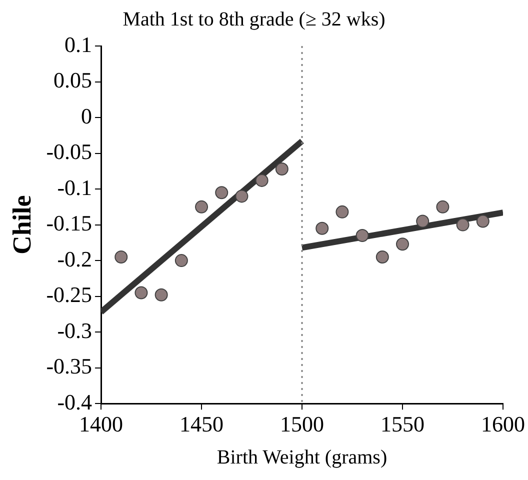 This screenshot has width=528, height=480. I want to click on chart-title: Math 1st to 8th grade (≥ 32 wks), so click(254, 19).